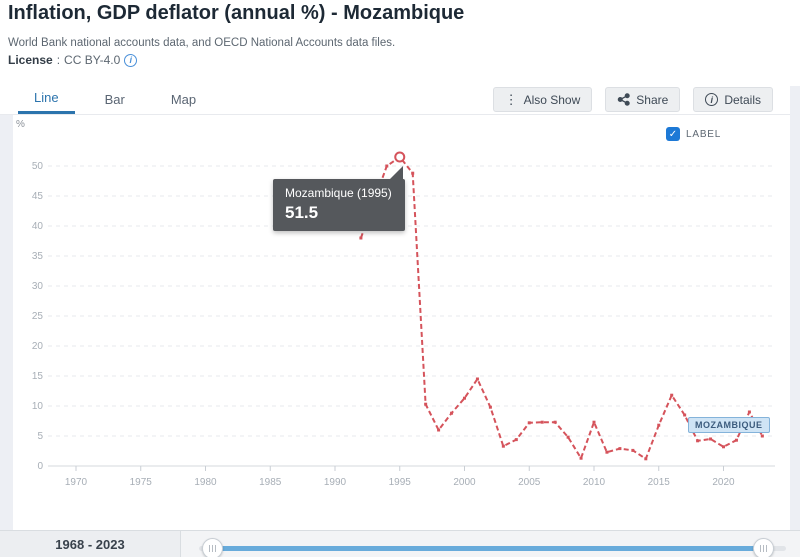 The image size is (800, 557). Describe the element at coordinates (673, 134) in the screenshot. I see `label-checkbox: ✓` at that location.